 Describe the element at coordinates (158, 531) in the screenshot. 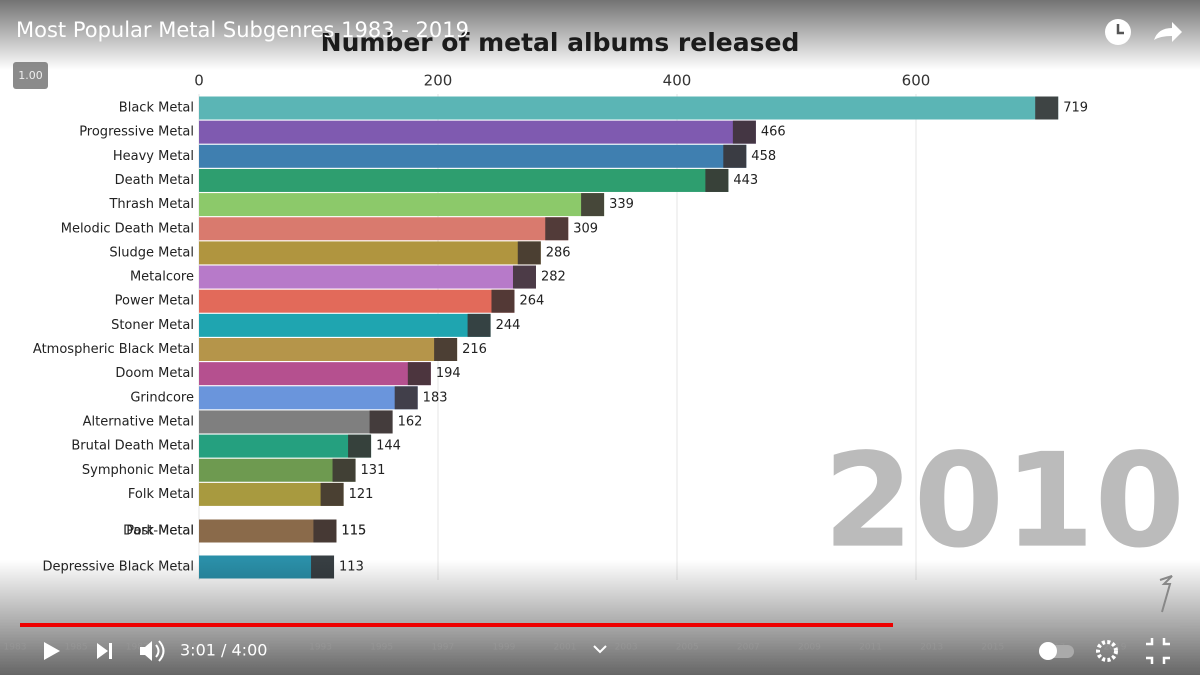

I see `category-label: Dark Metal` at that location.